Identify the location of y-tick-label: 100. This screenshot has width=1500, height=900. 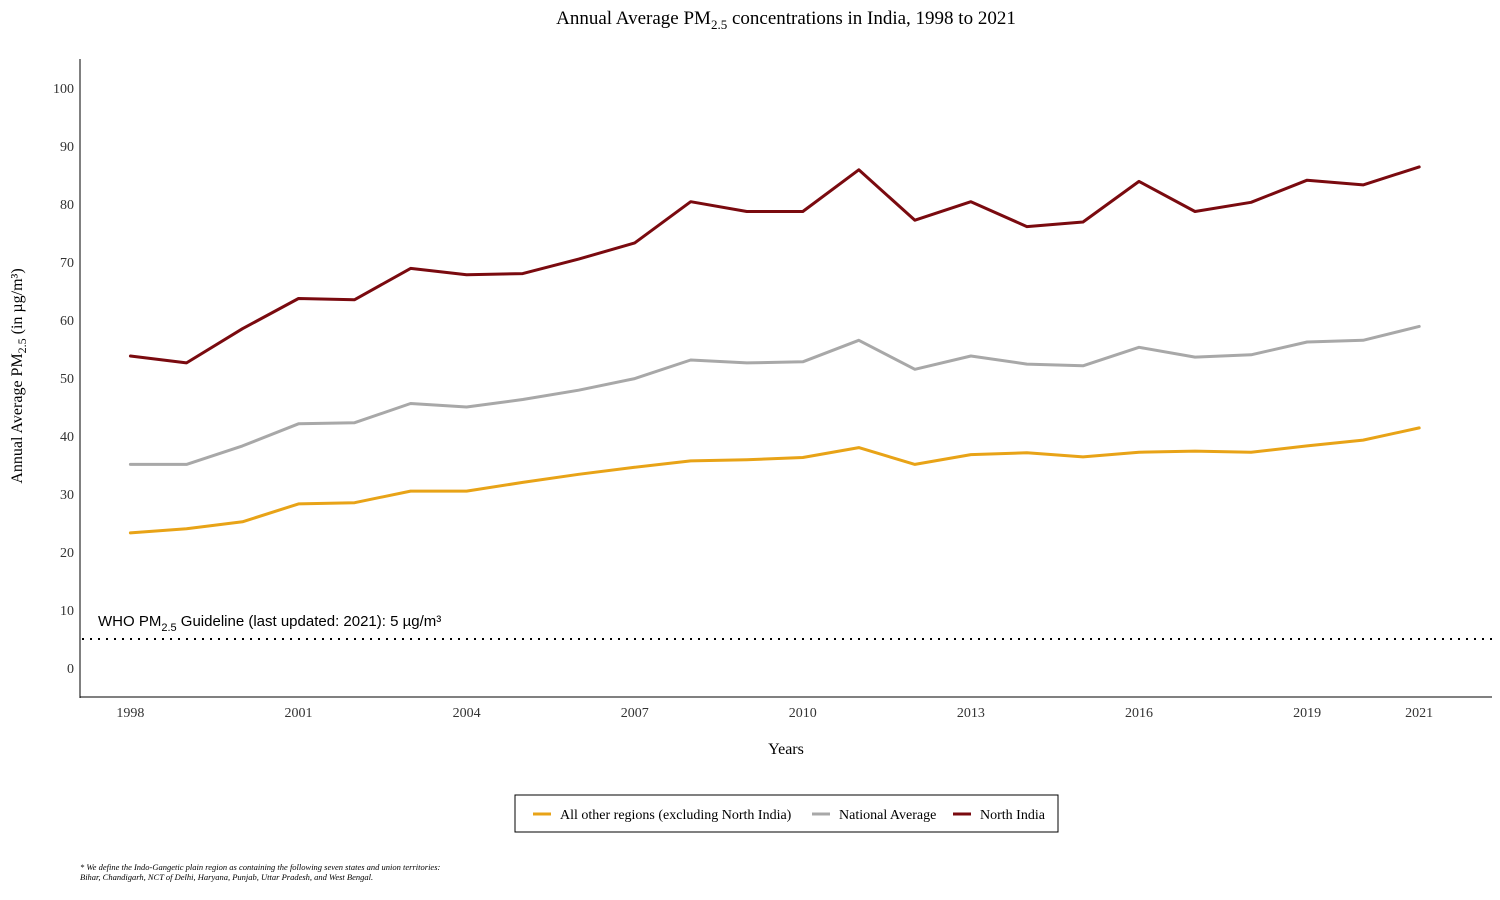
(63, 89).